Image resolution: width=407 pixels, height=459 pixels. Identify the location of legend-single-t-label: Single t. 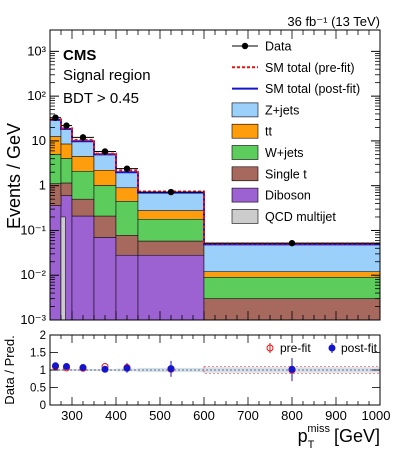
(286, 174).